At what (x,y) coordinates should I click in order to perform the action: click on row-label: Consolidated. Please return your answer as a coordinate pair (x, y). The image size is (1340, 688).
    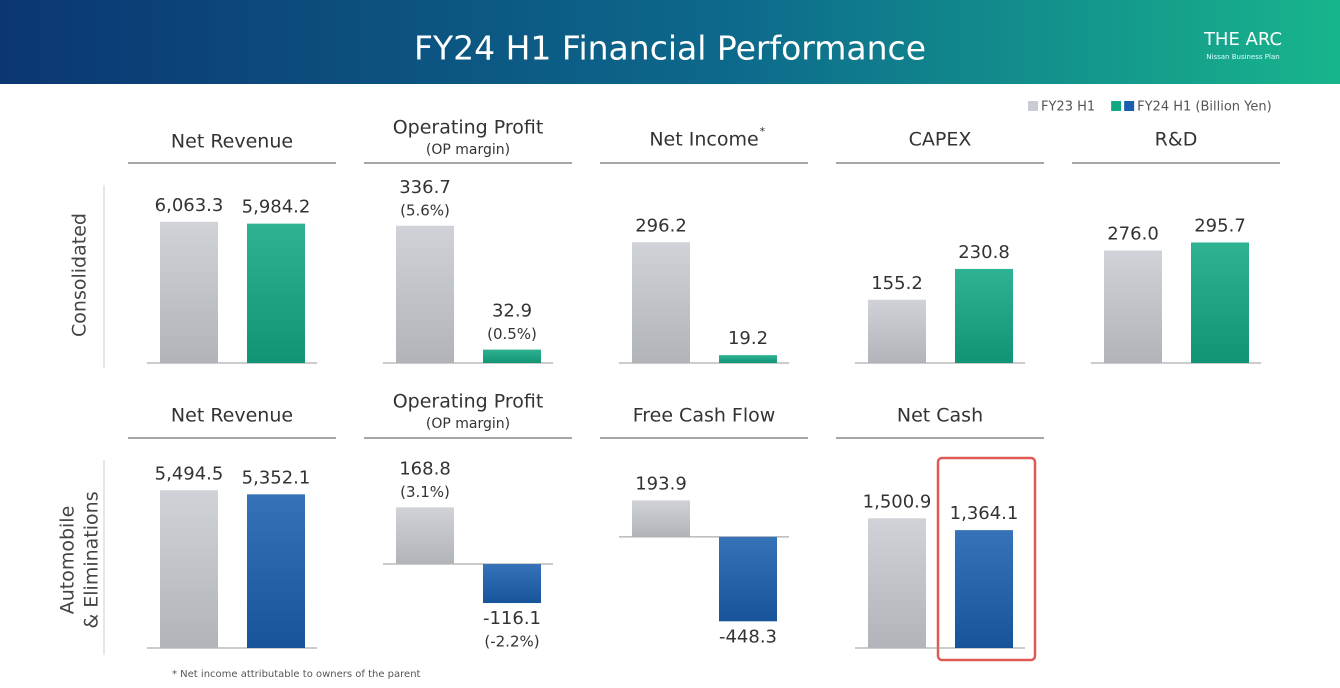
    Looking at the image, I should click on (80, 275).